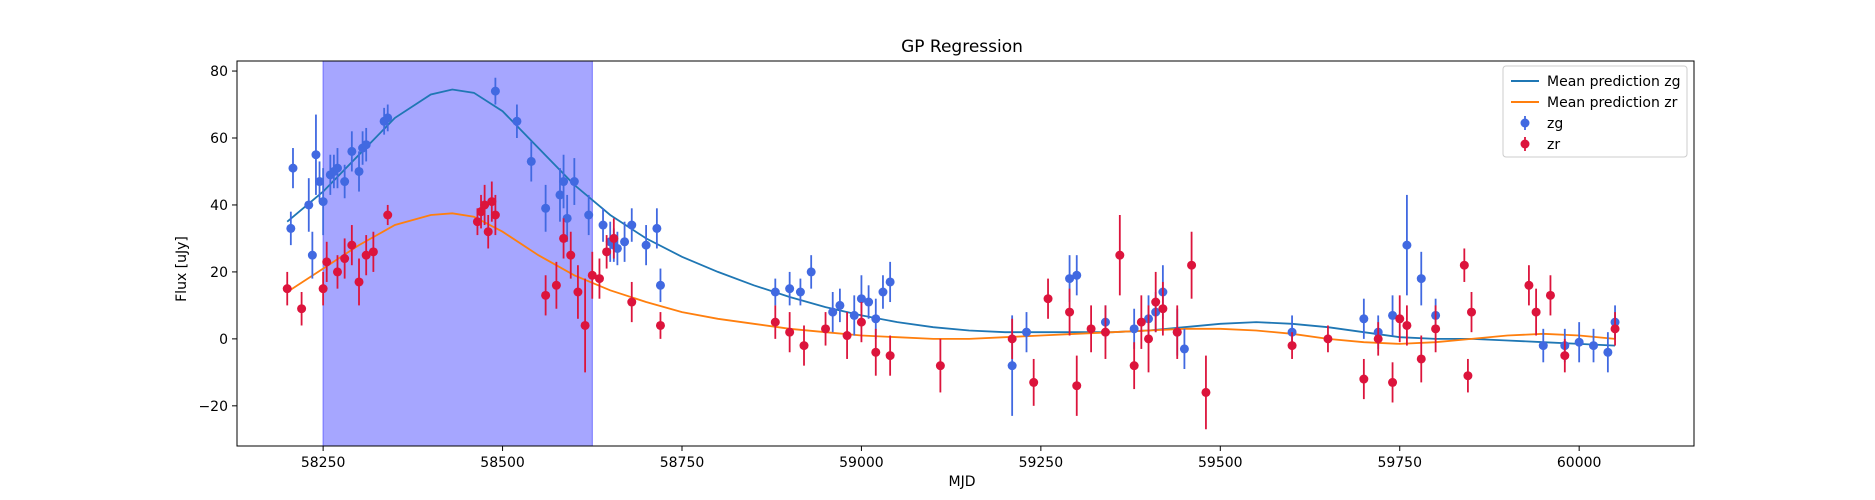  I want to click on chart-title: GP Regression, so click(962, 47).